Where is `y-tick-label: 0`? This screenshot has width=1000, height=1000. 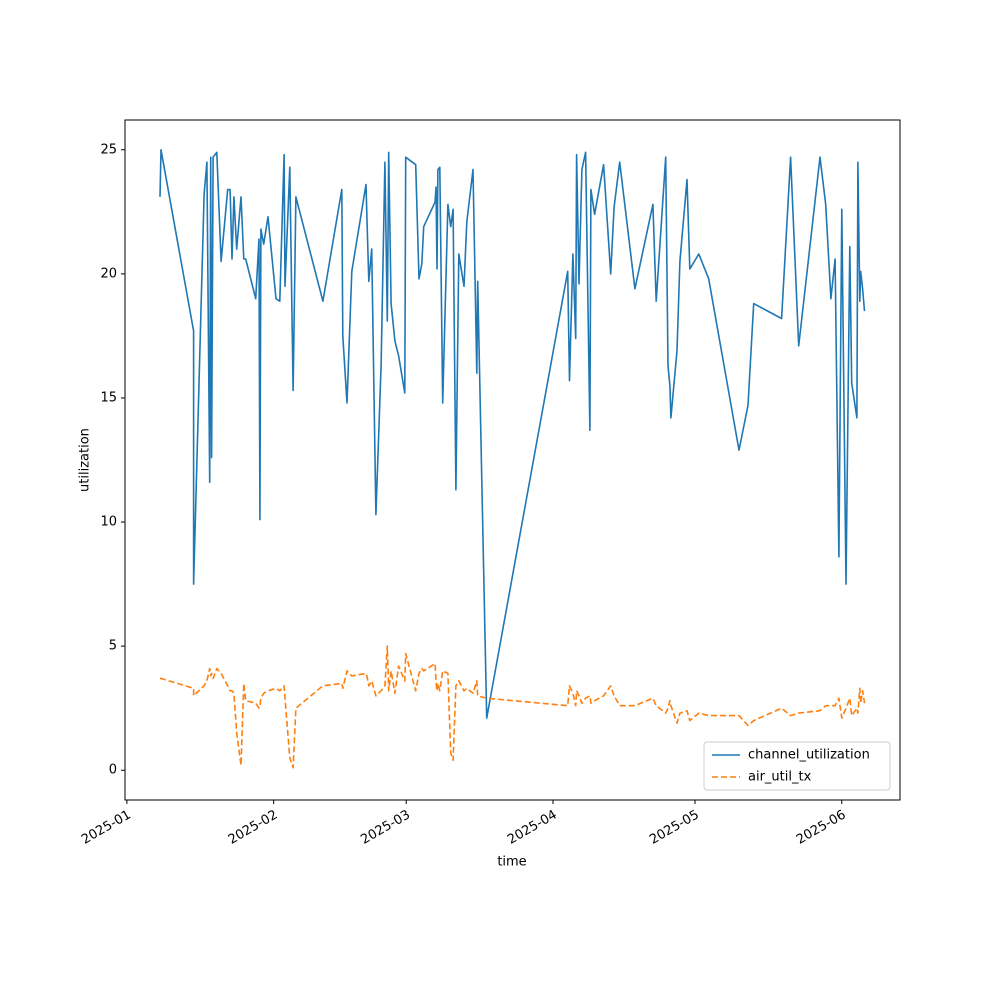 y-tick-label: 0 is located at coordinates (113, 770).